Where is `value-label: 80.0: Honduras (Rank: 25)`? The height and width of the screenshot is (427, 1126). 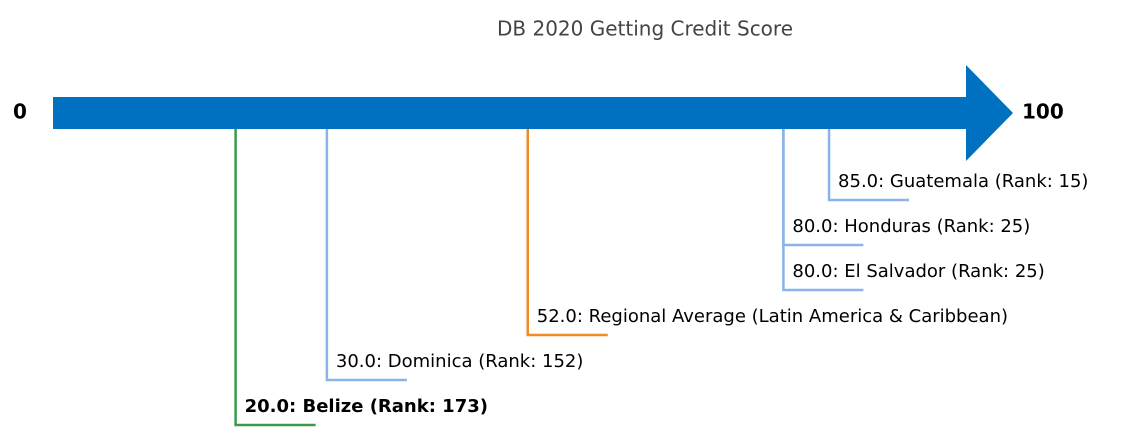 value-label: 80.0: Honduras (Rank: 25) is located at coordinates (911, 226).